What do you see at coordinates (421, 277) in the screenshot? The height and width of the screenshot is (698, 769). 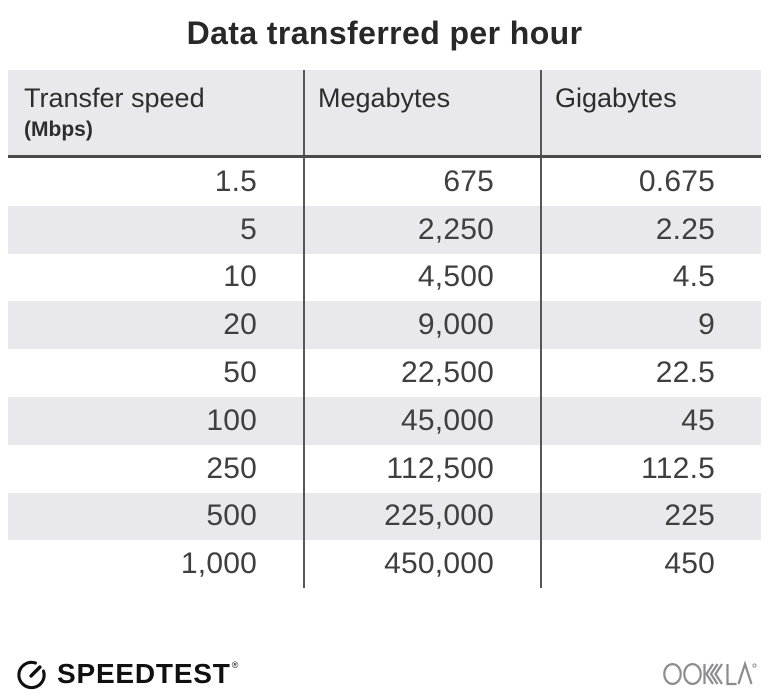 I see `table-cell-megabytes: 4,500` at bounding box center [421, 277].